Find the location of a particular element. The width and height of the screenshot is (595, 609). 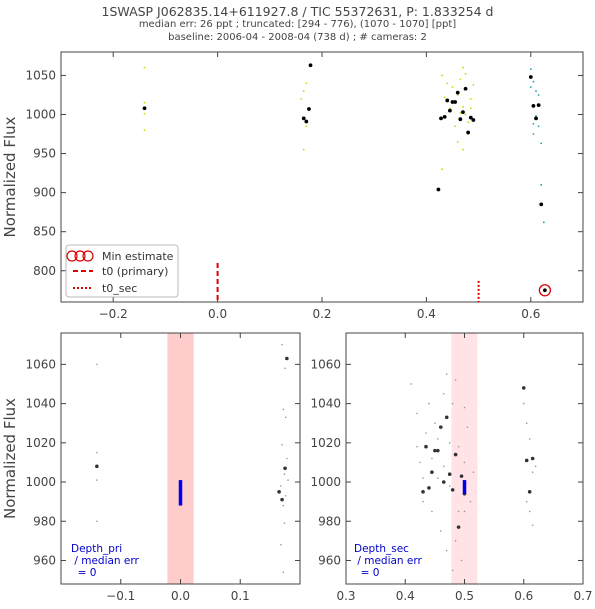

x-tick-label: 0.7 is located at coordinates (582, 596).